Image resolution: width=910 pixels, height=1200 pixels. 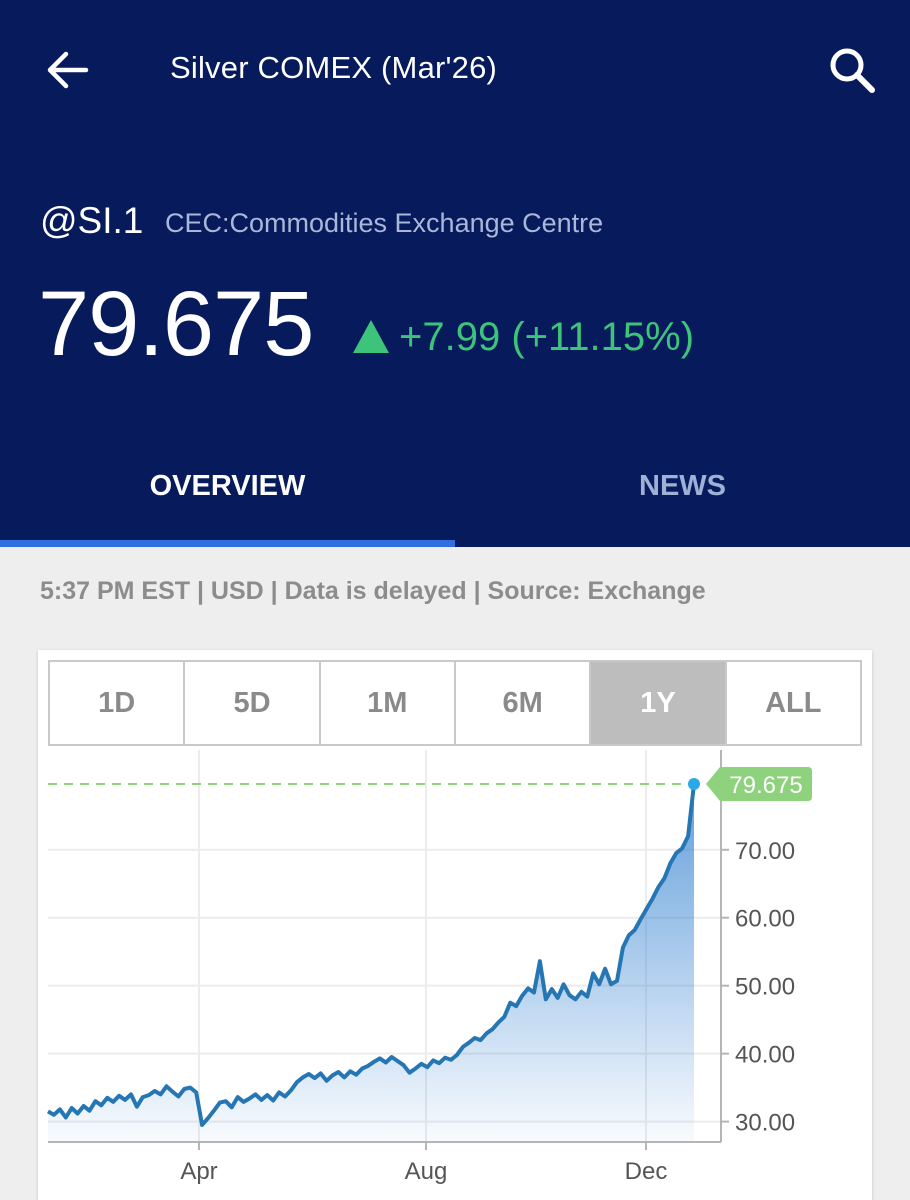 I want to click on tab-overview: OVERVIEW, so click(x=227, y=486).